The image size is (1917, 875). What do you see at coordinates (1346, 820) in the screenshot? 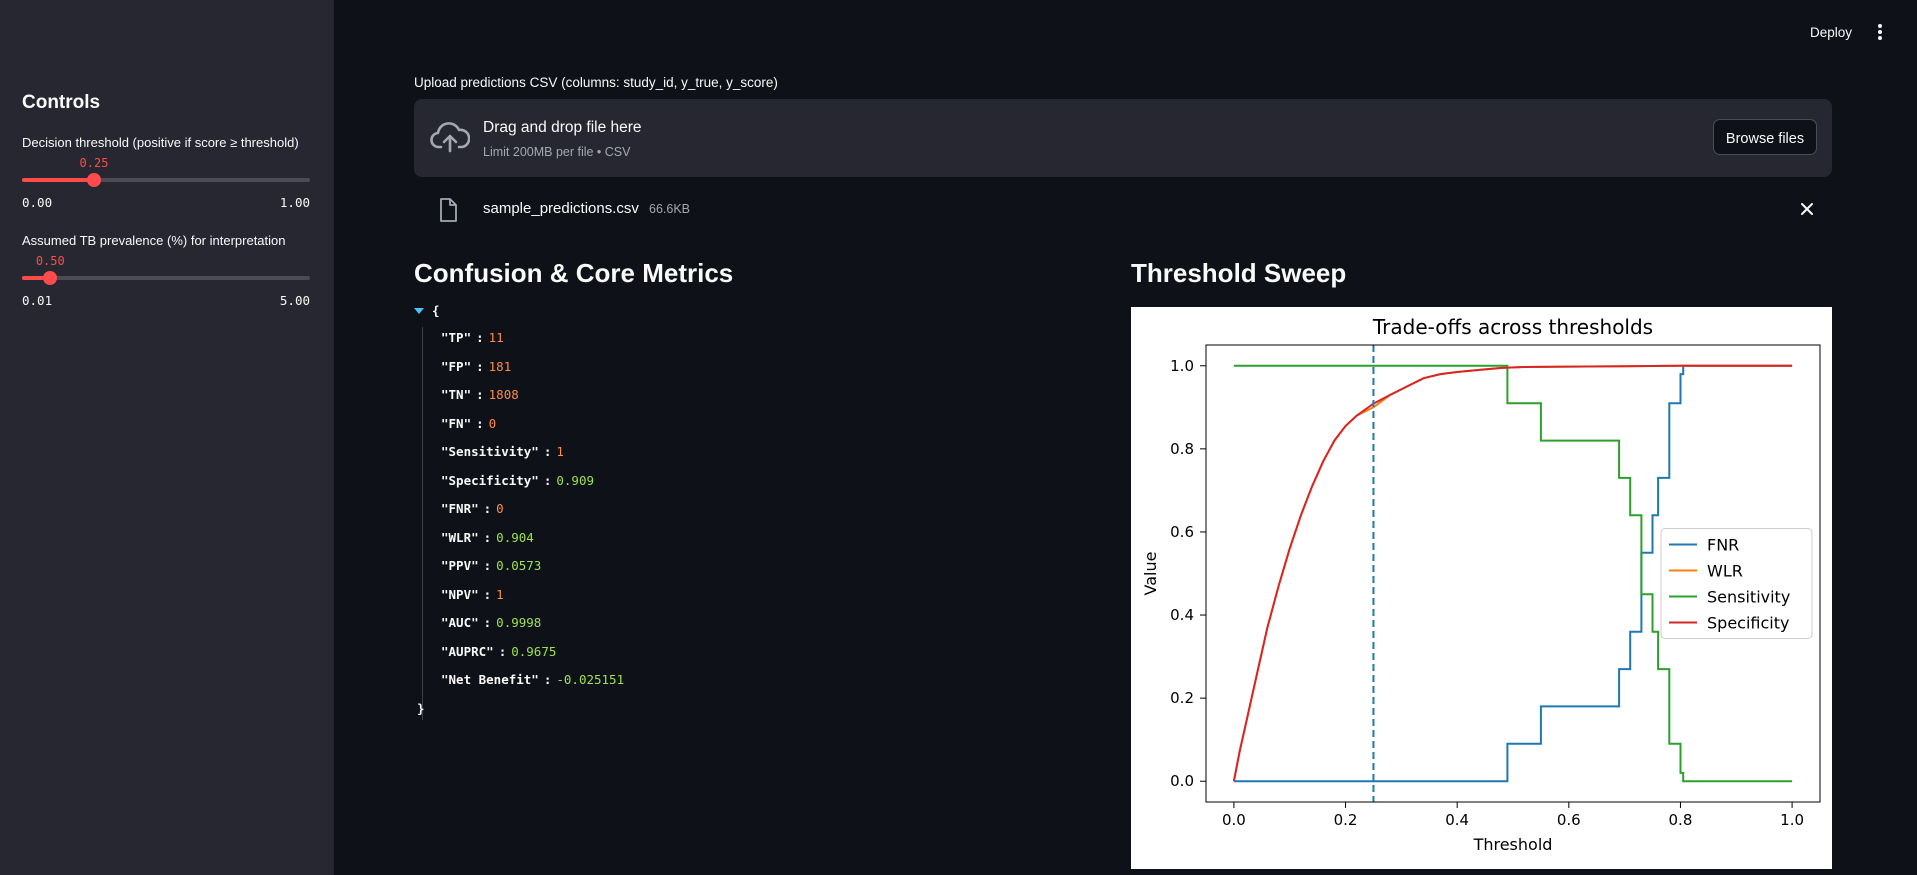
I see `x-tick-label: 0.2` at bounding box center [1346, 820].